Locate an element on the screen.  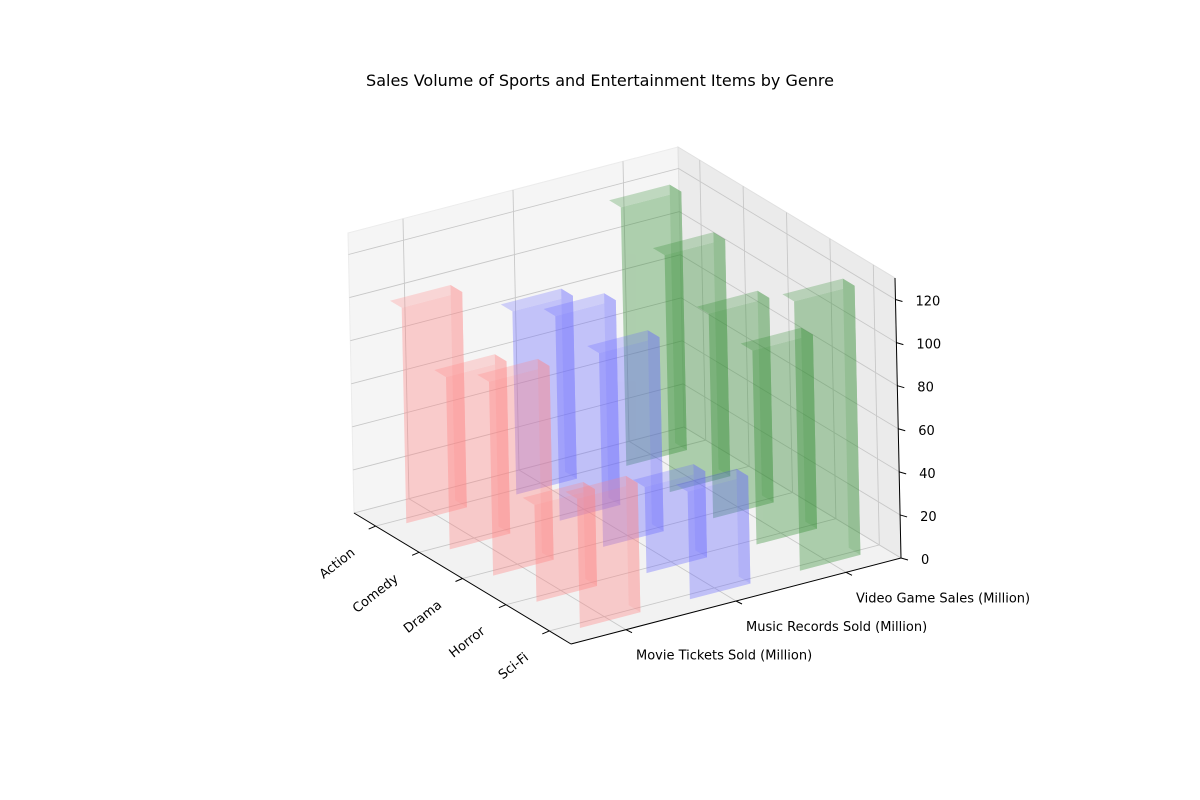
z-tick-label: 40 is located at coordinates (927, 474).